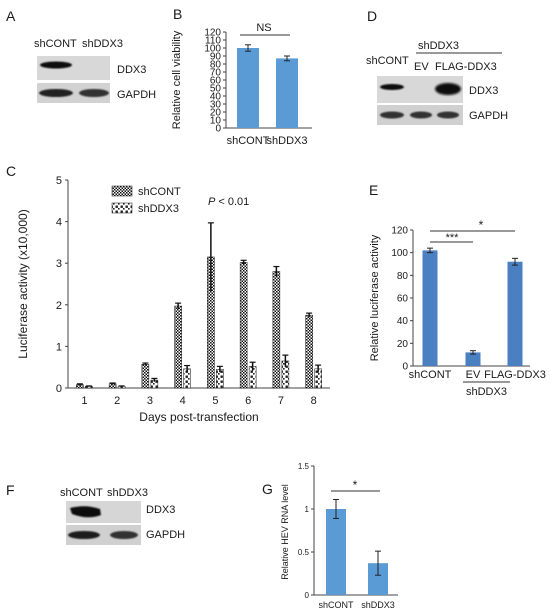 The height and width of the screenshot is (614, 550). I want to click on legend-label: shCONT, so click(159, 192).